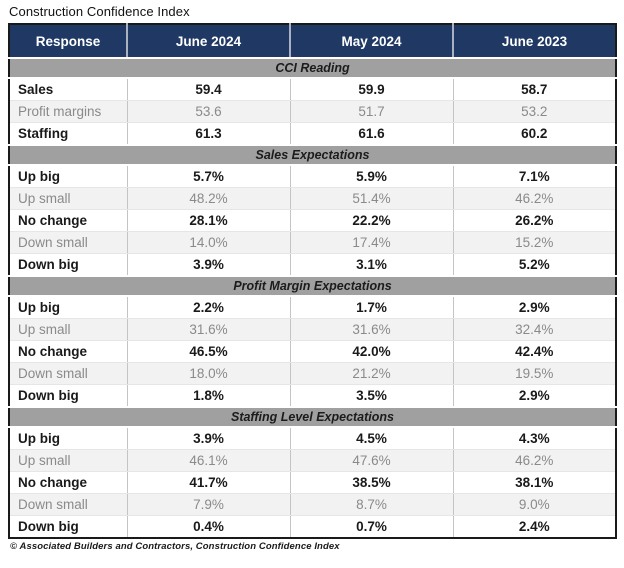 The image size is (624, 568). I want to click on row-label: Staffing, so click(68, 134).